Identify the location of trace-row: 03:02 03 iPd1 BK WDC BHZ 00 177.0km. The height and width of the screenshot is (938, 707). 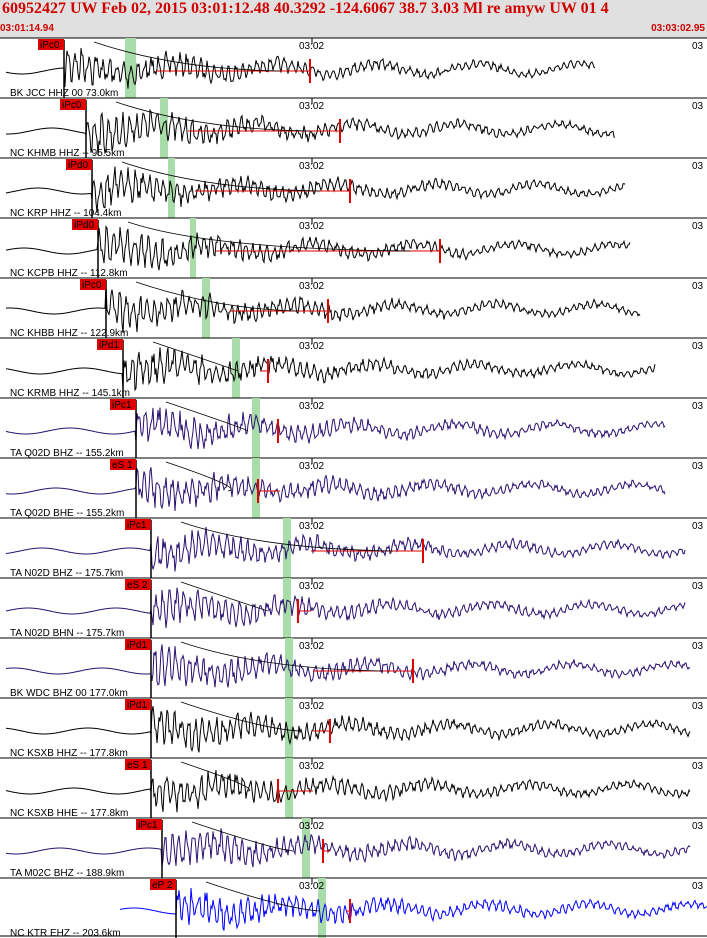
(353, 668).